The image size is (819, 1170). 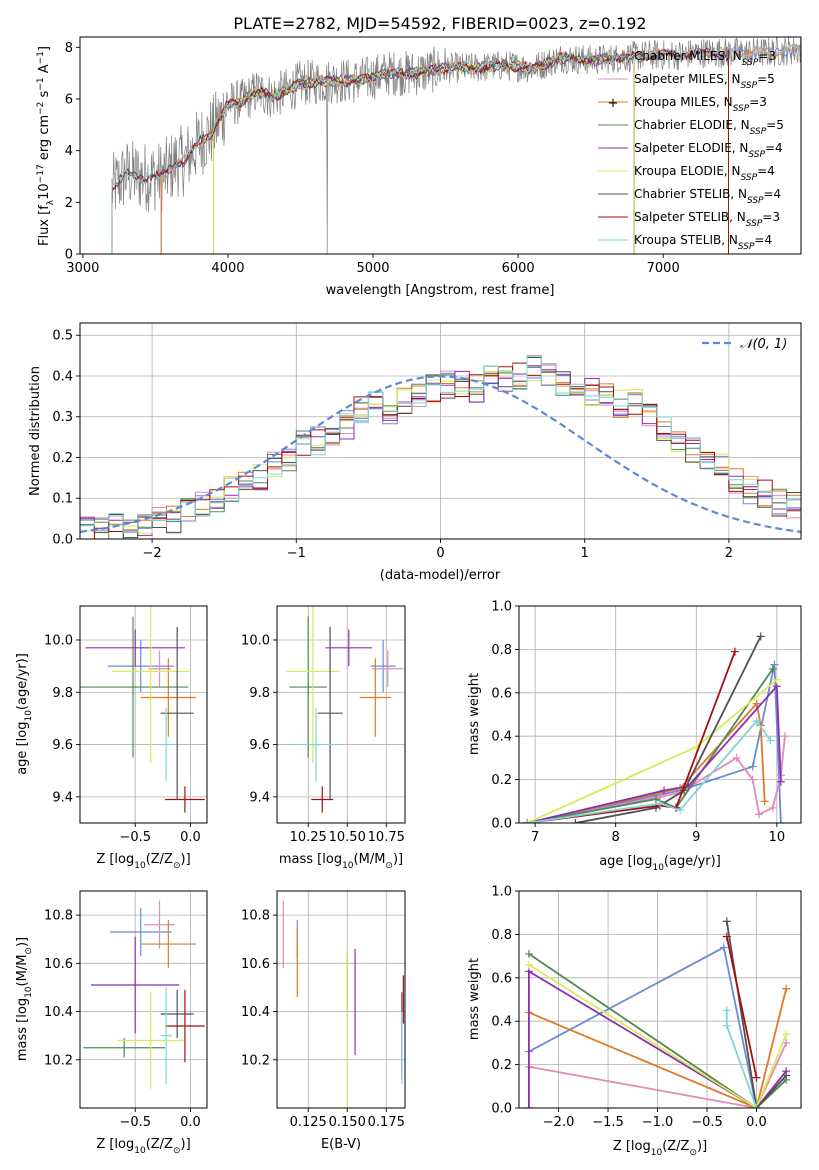 What do you see at coordinates (658, 1122) in the screenshot?
I see `x-tick-label: −1.0` at bounding box center [658, 1122].